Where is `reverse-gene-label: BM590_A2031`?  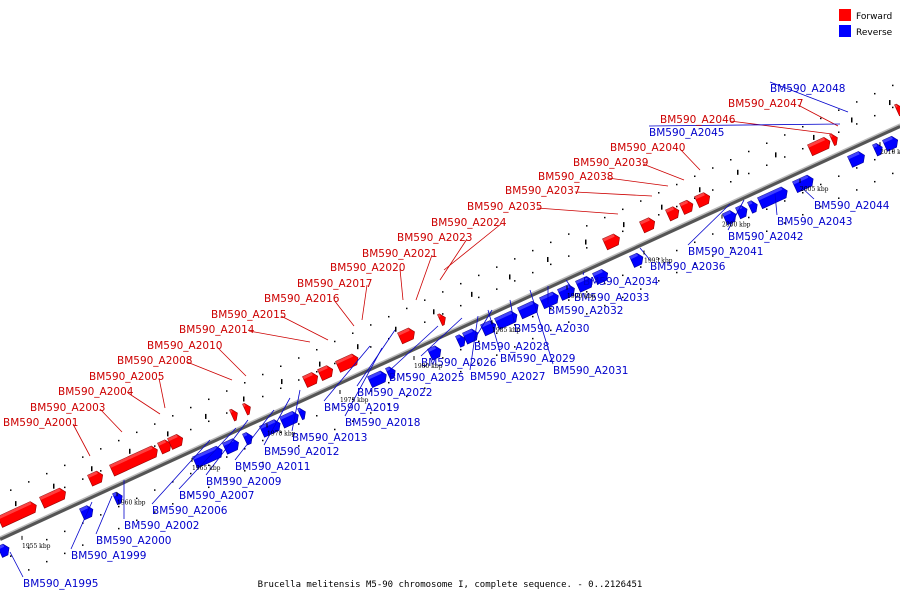
reverse-gene-label: BM590_A2031 is located at coordinates (590, 371).